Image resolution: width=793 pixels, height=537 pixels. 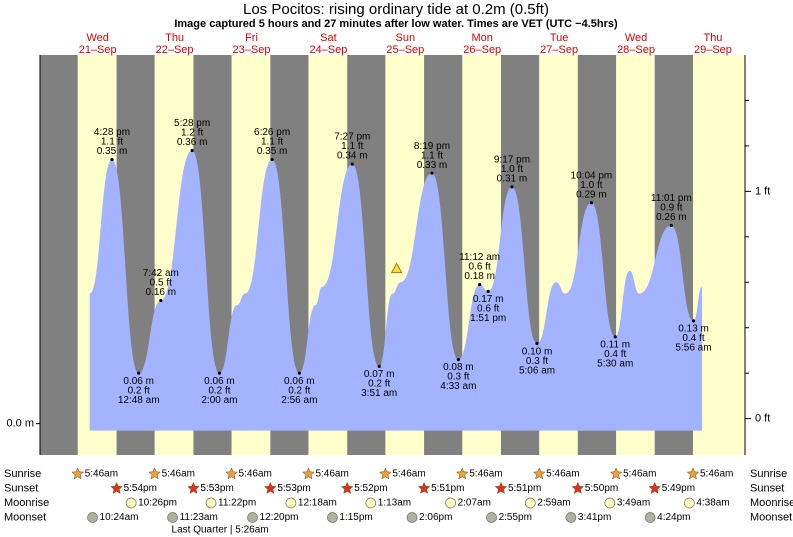 What do you see at coordinates (161, 273) in the screenshot?
I see `extreme-time: 7:42 am` at bounding box center [161, 273].